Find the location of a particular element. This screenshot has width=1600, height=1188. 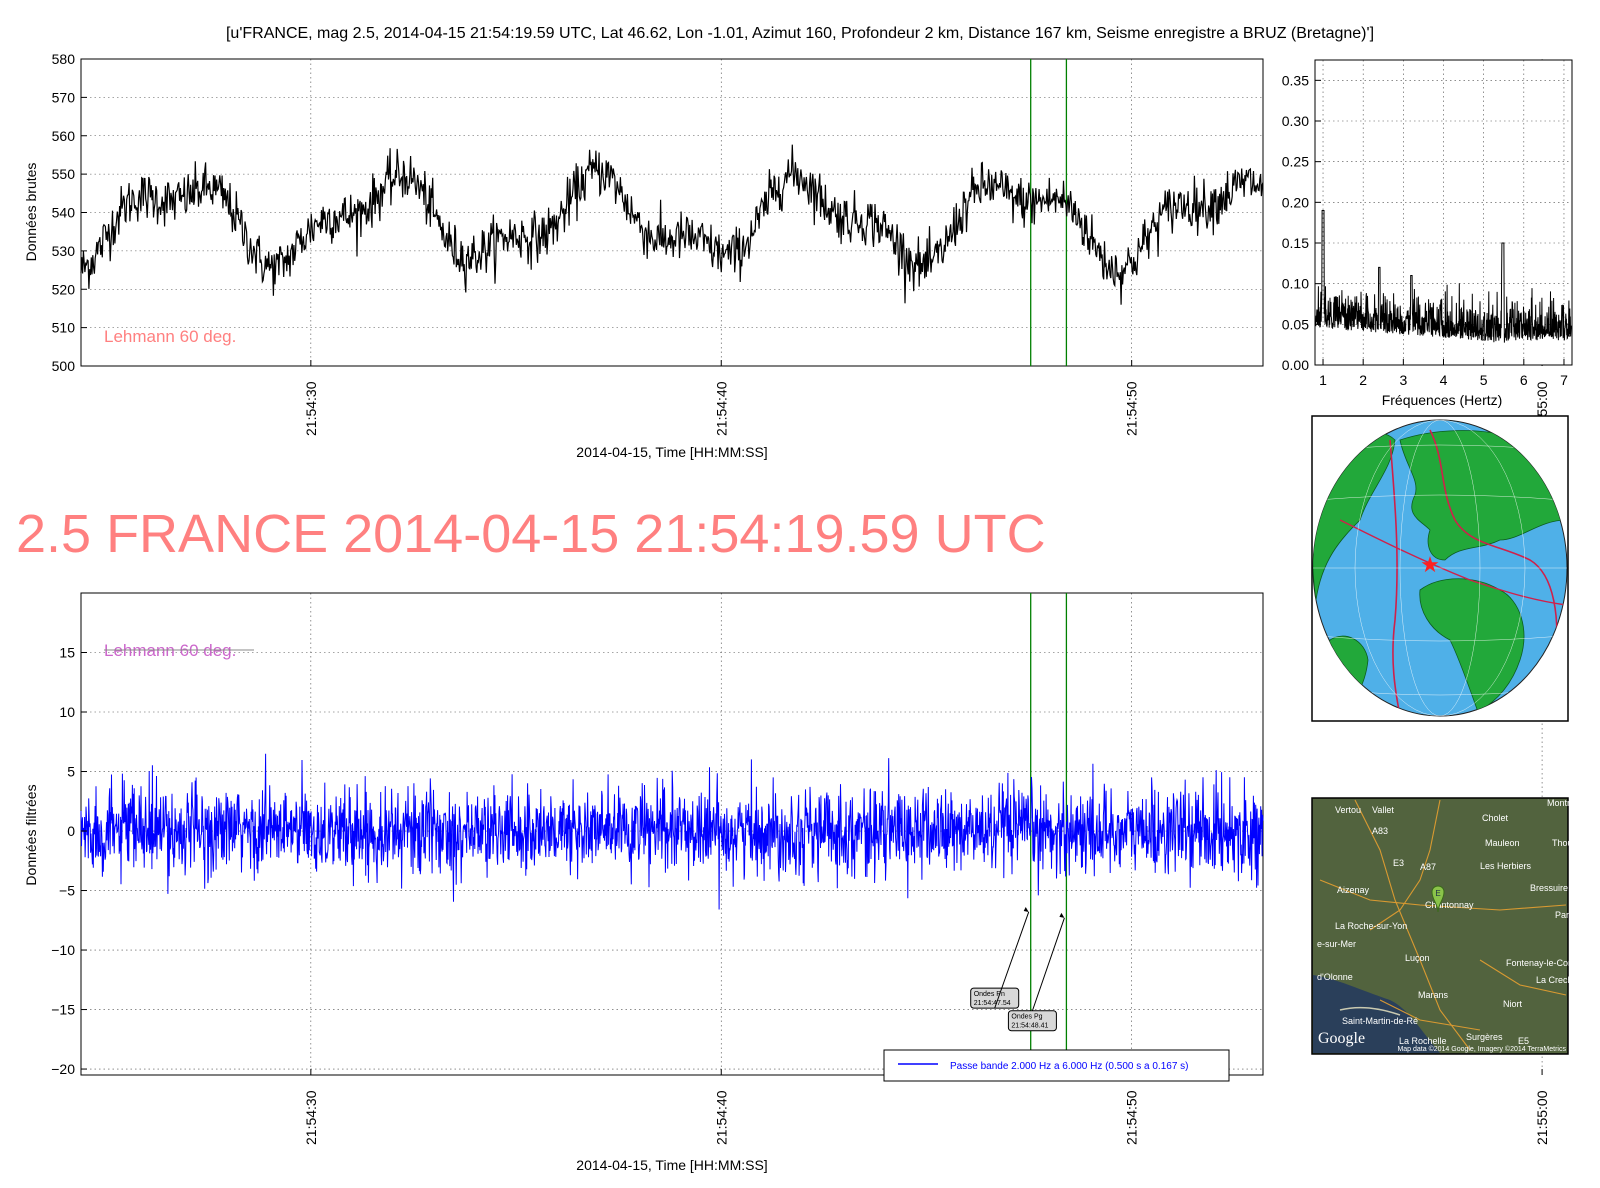

spec-ytick-label: 0.25 is located at coordinates (1295, 162).